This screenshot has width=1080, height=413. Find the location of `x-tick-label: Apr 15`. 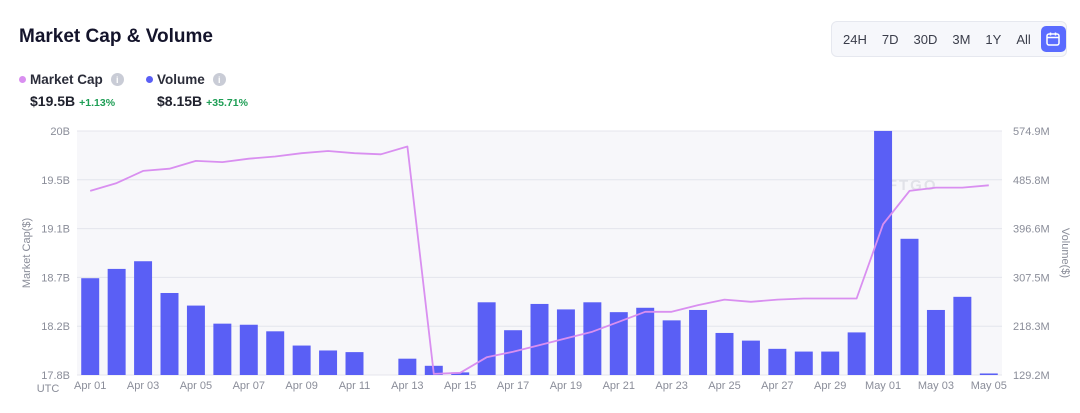

x-tick-label: Apr 15 is located at coordinates (460, 386).